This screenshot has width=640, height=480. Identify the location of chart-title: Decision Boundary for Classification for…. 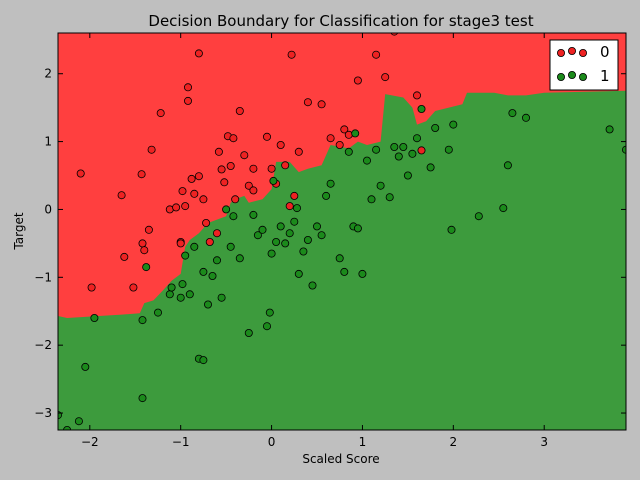
(340, 21).